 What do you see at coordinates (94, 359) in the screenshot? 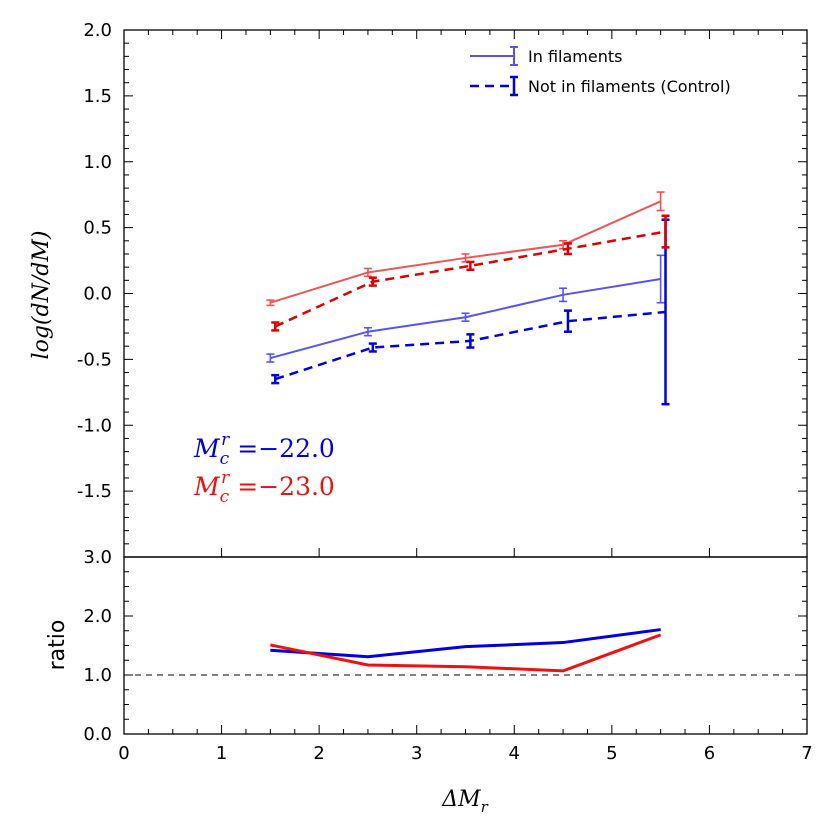
I see `main-y-tick-label-2: -0.5` at bounding box center [94, 359].